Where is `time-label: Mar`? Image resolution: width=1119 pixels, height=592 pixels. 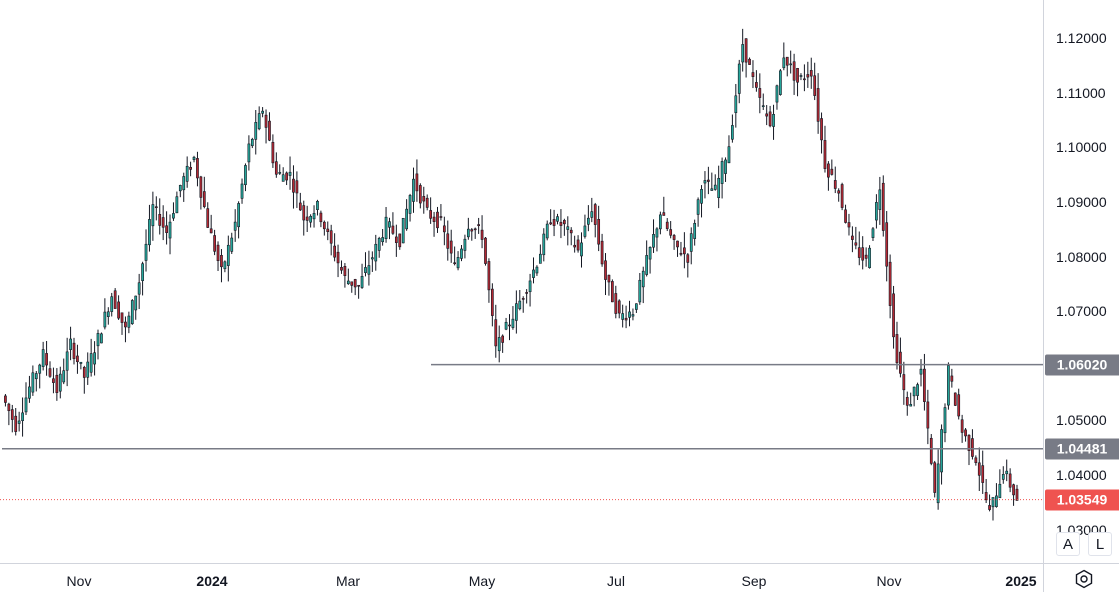
time-label: Mar is located at coordinates (348, 581).